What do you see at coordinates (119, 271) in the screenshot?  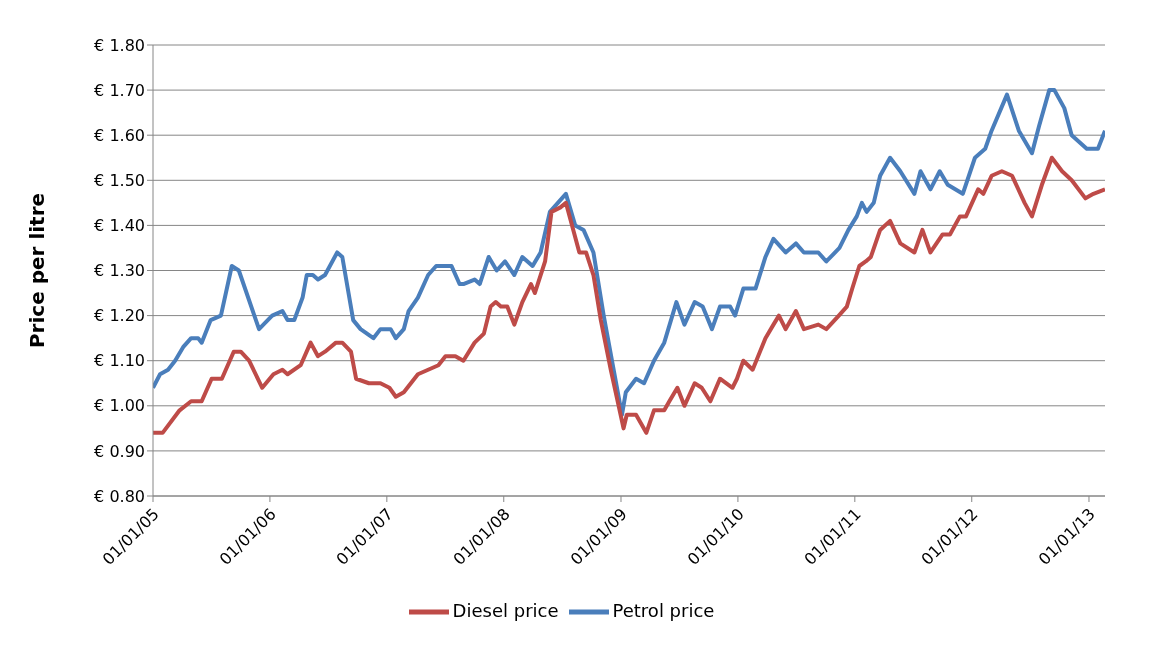 I see `y-tick-label: € 1.30` at bounding box center [119, 271].